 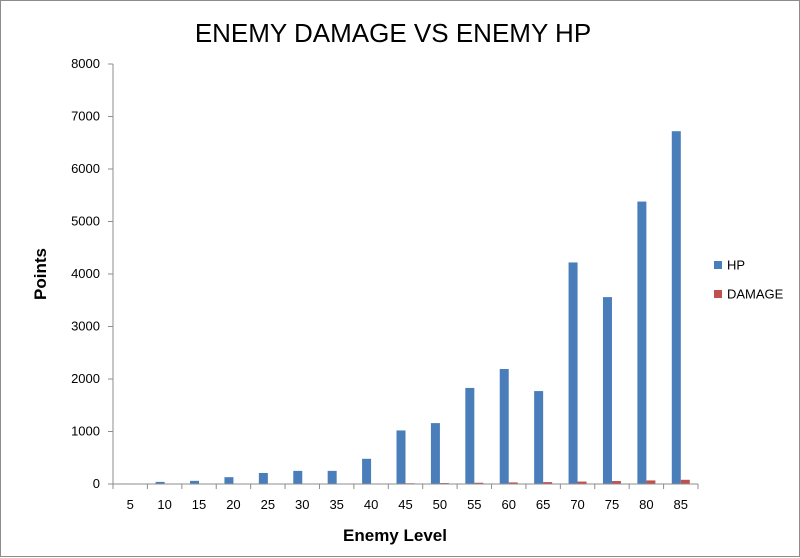 What do you see at coordinates (577, 504) in the screenshot?
I see `x-tick-label: 70` at bounding box center [577, 504].